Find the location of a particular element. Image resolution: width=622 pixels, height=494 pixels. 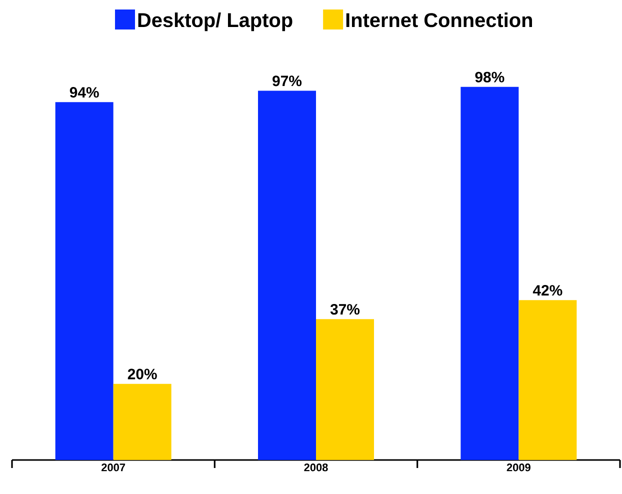

data-label: 42% is located at coordinates (547, 290).